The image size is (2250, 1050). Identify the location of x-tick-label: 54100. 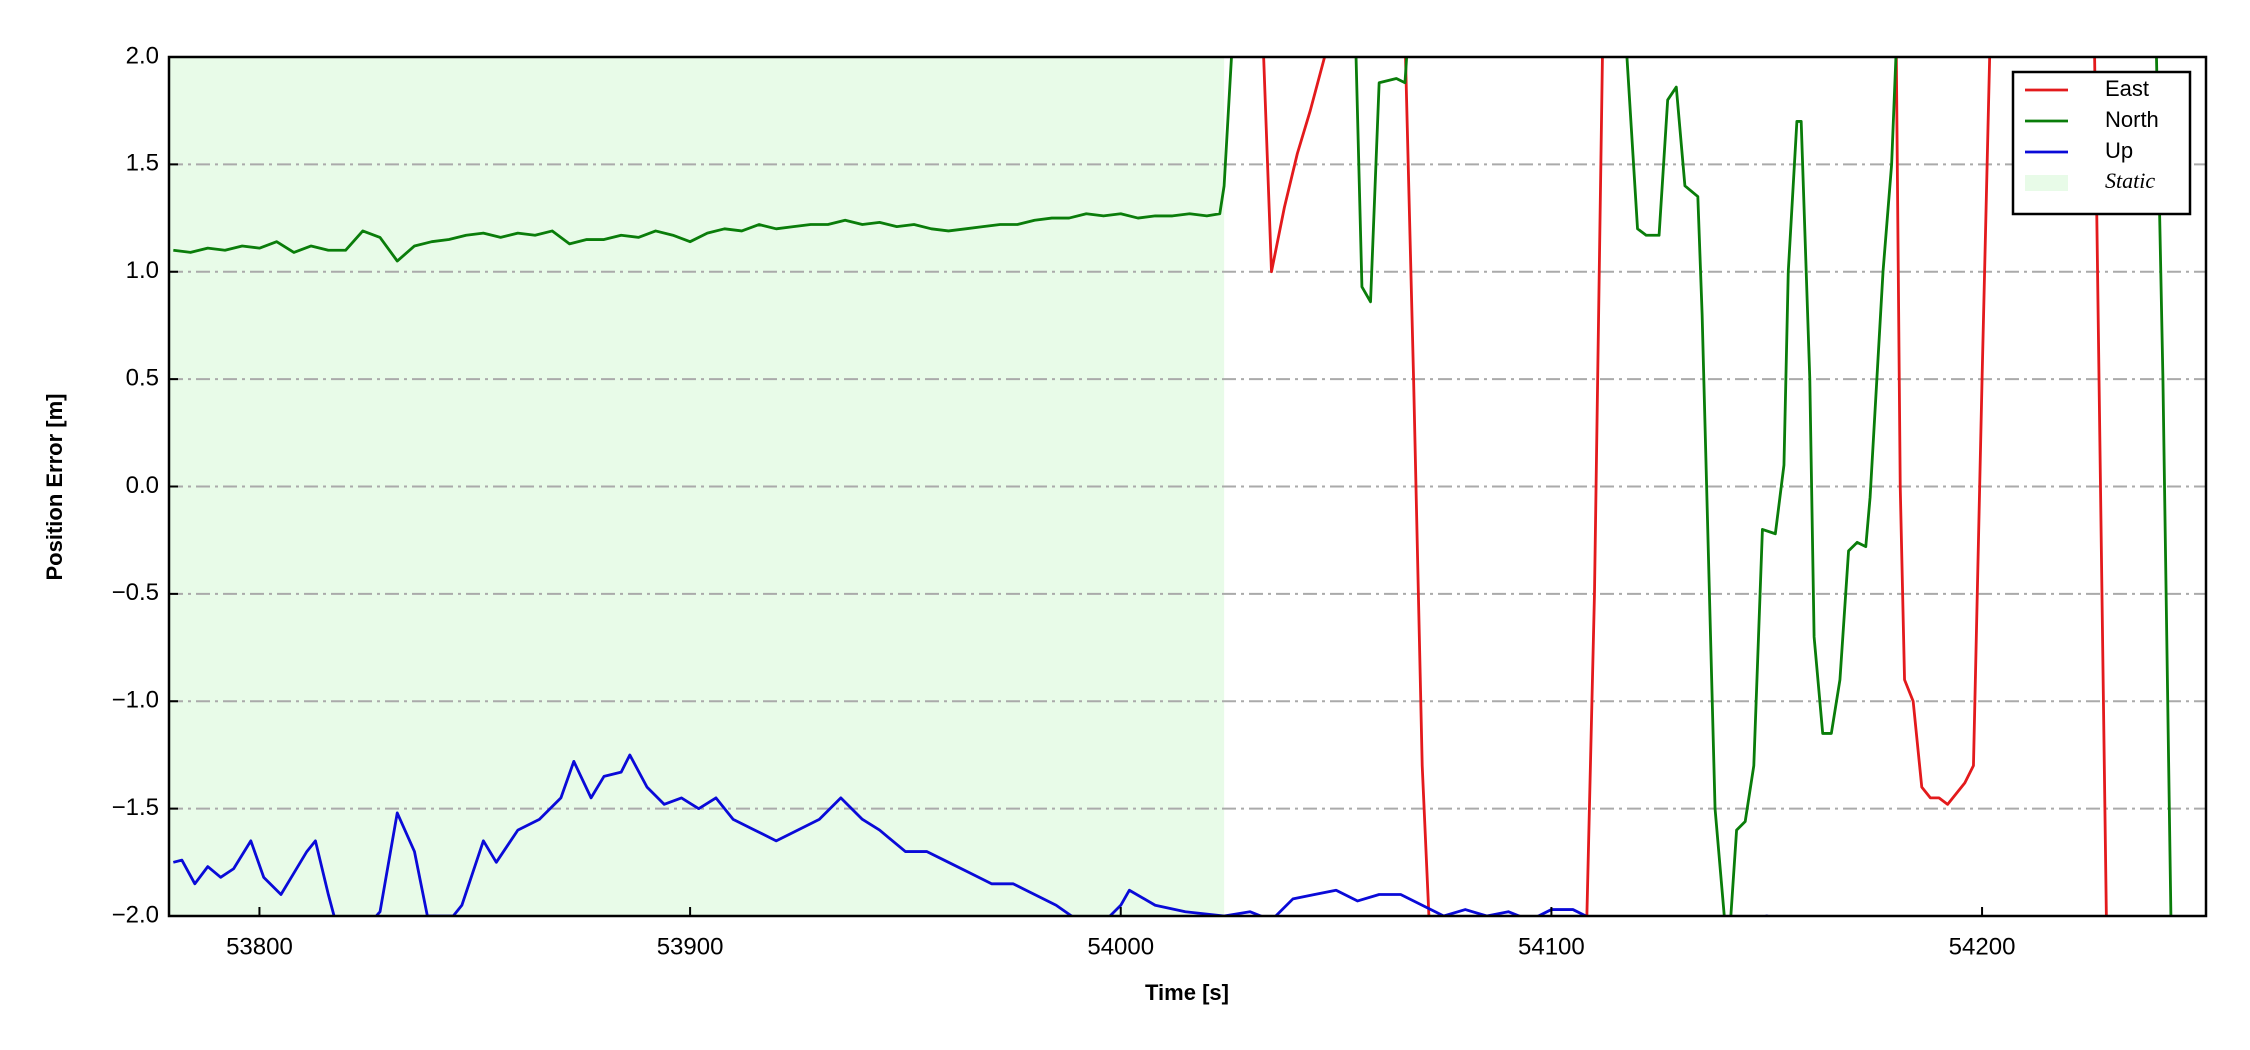
(1551, 946).